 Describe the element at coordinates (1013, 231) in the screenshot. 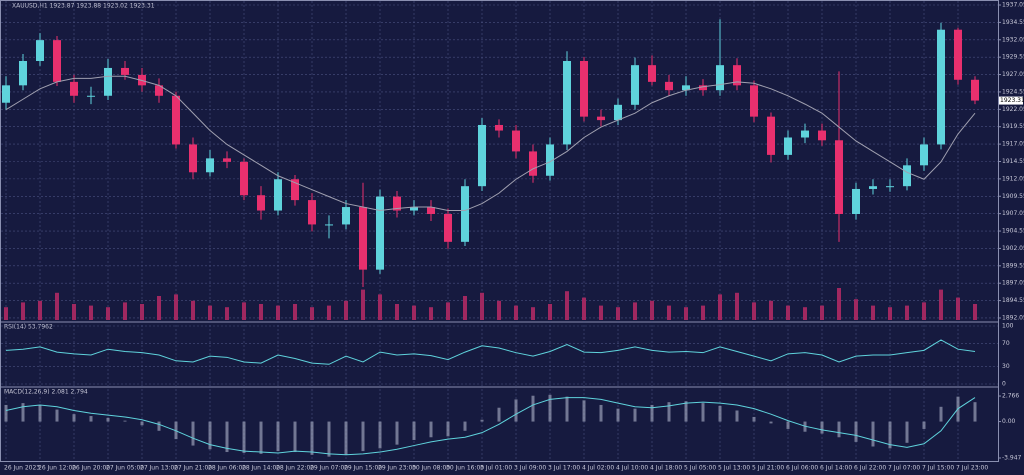

I see `y-tick-label: 1904.55` at that location.